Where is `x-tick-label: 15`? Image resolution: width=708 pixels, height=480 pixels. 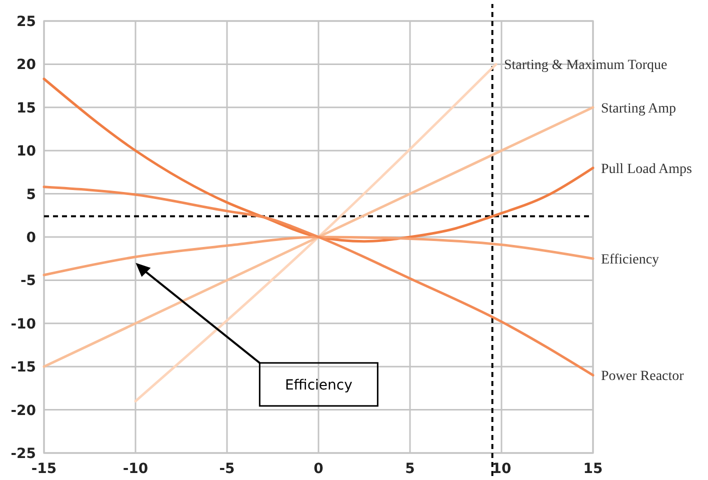 x-tick-label: 15 is located at coordinates (593, 469).